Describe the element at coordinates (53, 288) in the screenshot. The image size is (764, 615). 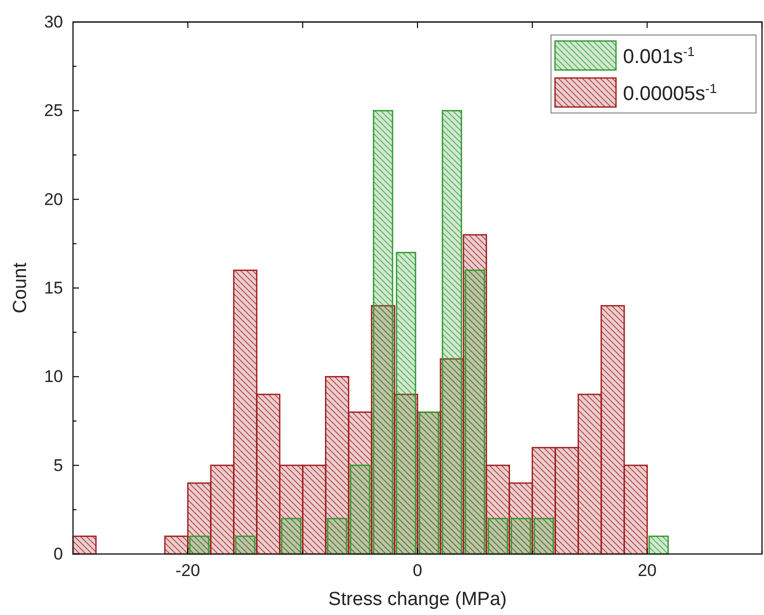
I see `y-tick-label: 15` at that location.